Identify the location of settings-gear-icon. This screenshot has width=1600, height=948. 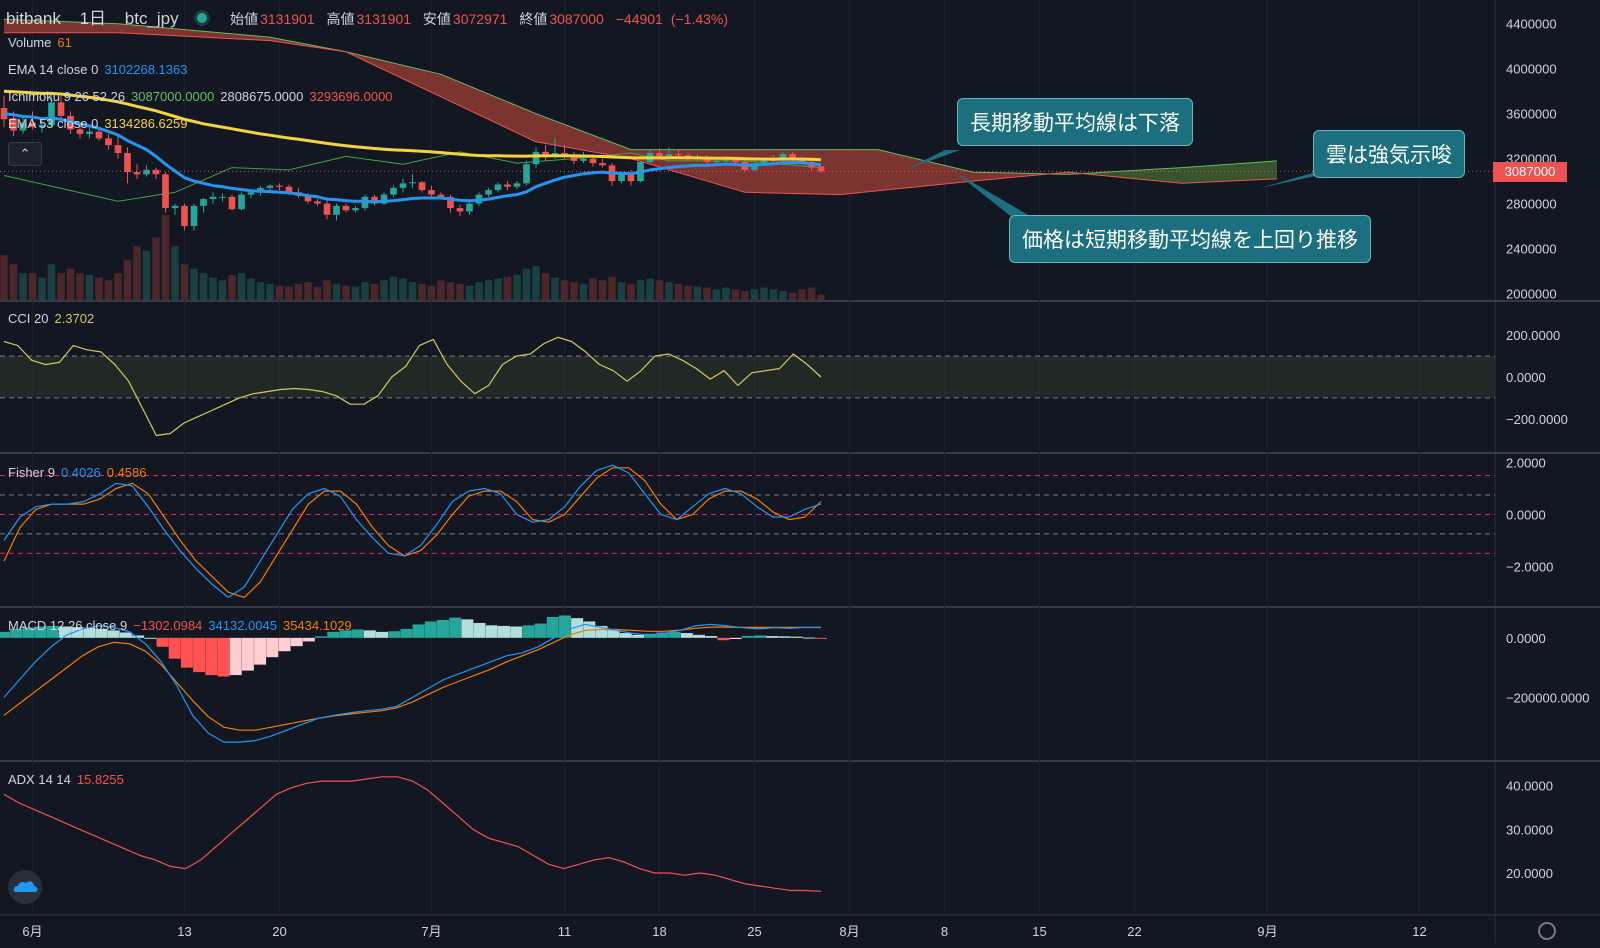
(1547, 931).